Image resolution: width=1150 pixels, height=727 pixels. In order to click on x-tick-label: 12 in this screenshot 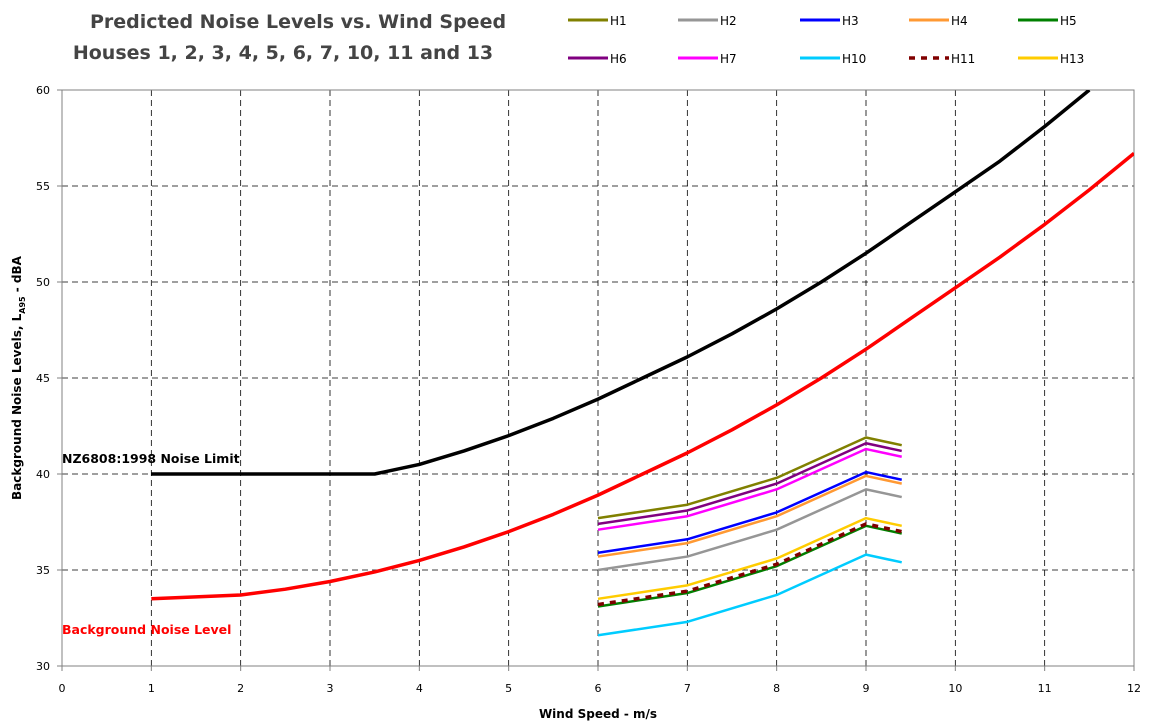, I will do `click(1134, 688)`.